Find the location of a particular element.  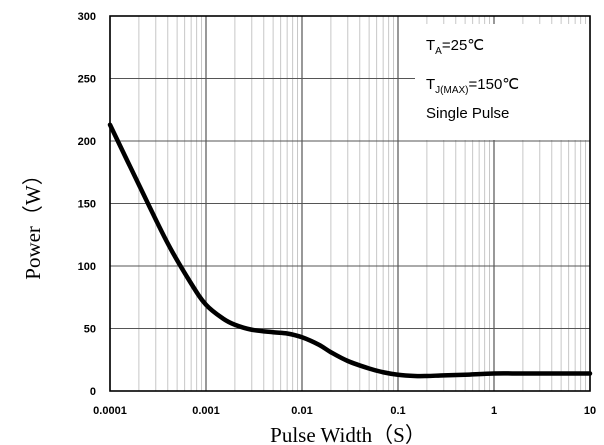

y-axis-title: Power（W） is located at coordinates (33, 221).